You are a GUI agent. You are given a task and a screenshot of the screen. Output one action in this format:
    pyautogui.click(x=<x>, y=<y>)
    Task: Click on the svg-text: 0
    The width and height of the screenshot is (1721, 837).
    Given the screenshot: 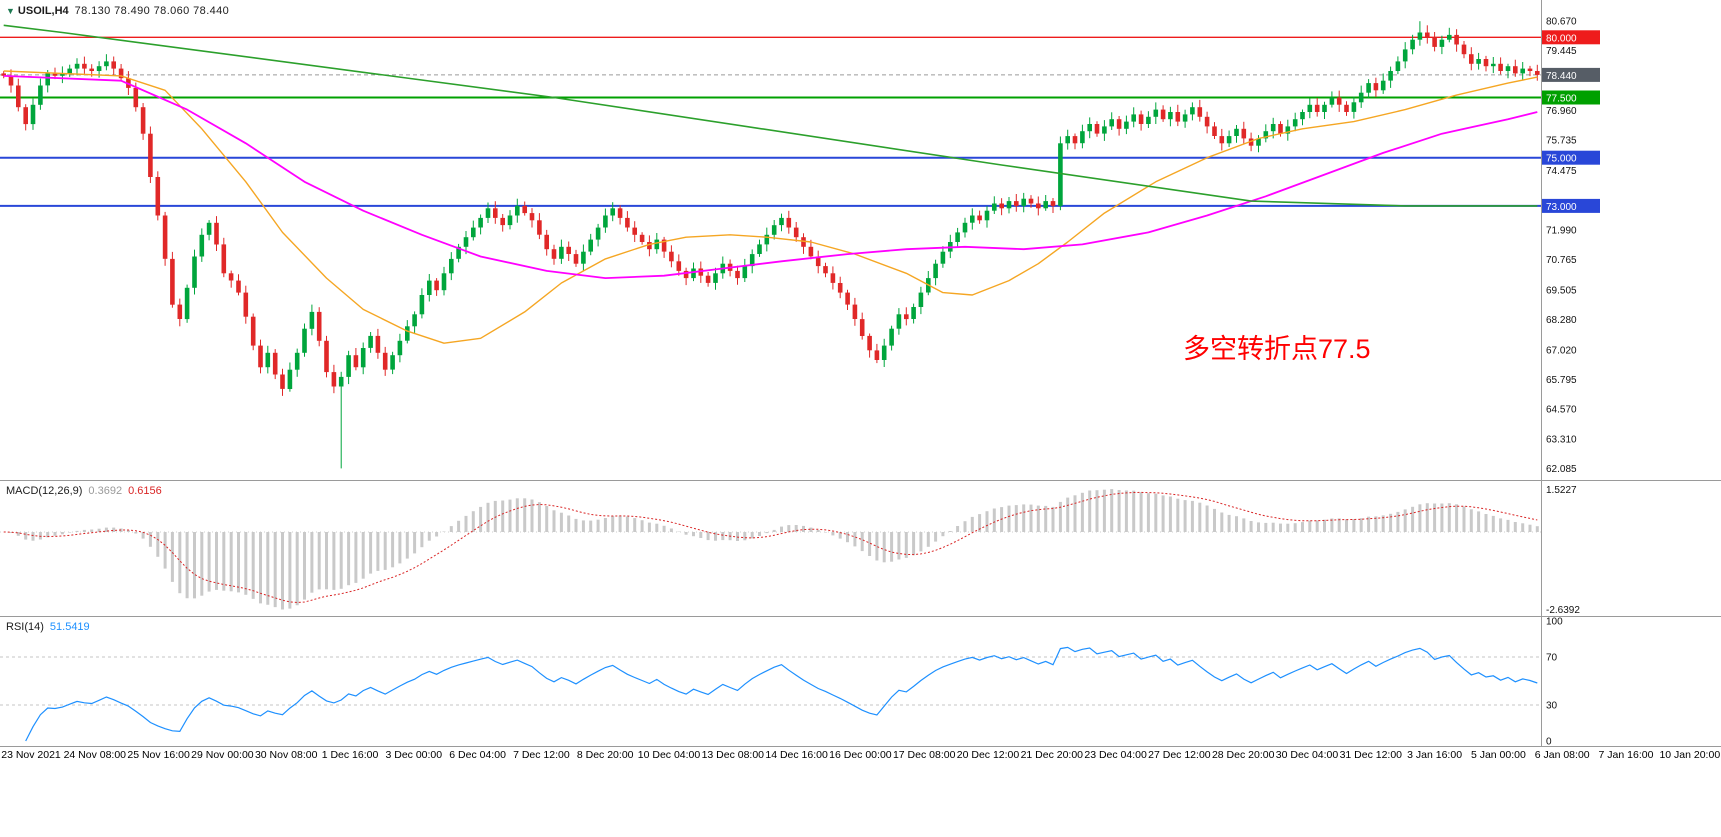 What is the action you would take?
    pyautogui.click(x=1549, y=742)
    